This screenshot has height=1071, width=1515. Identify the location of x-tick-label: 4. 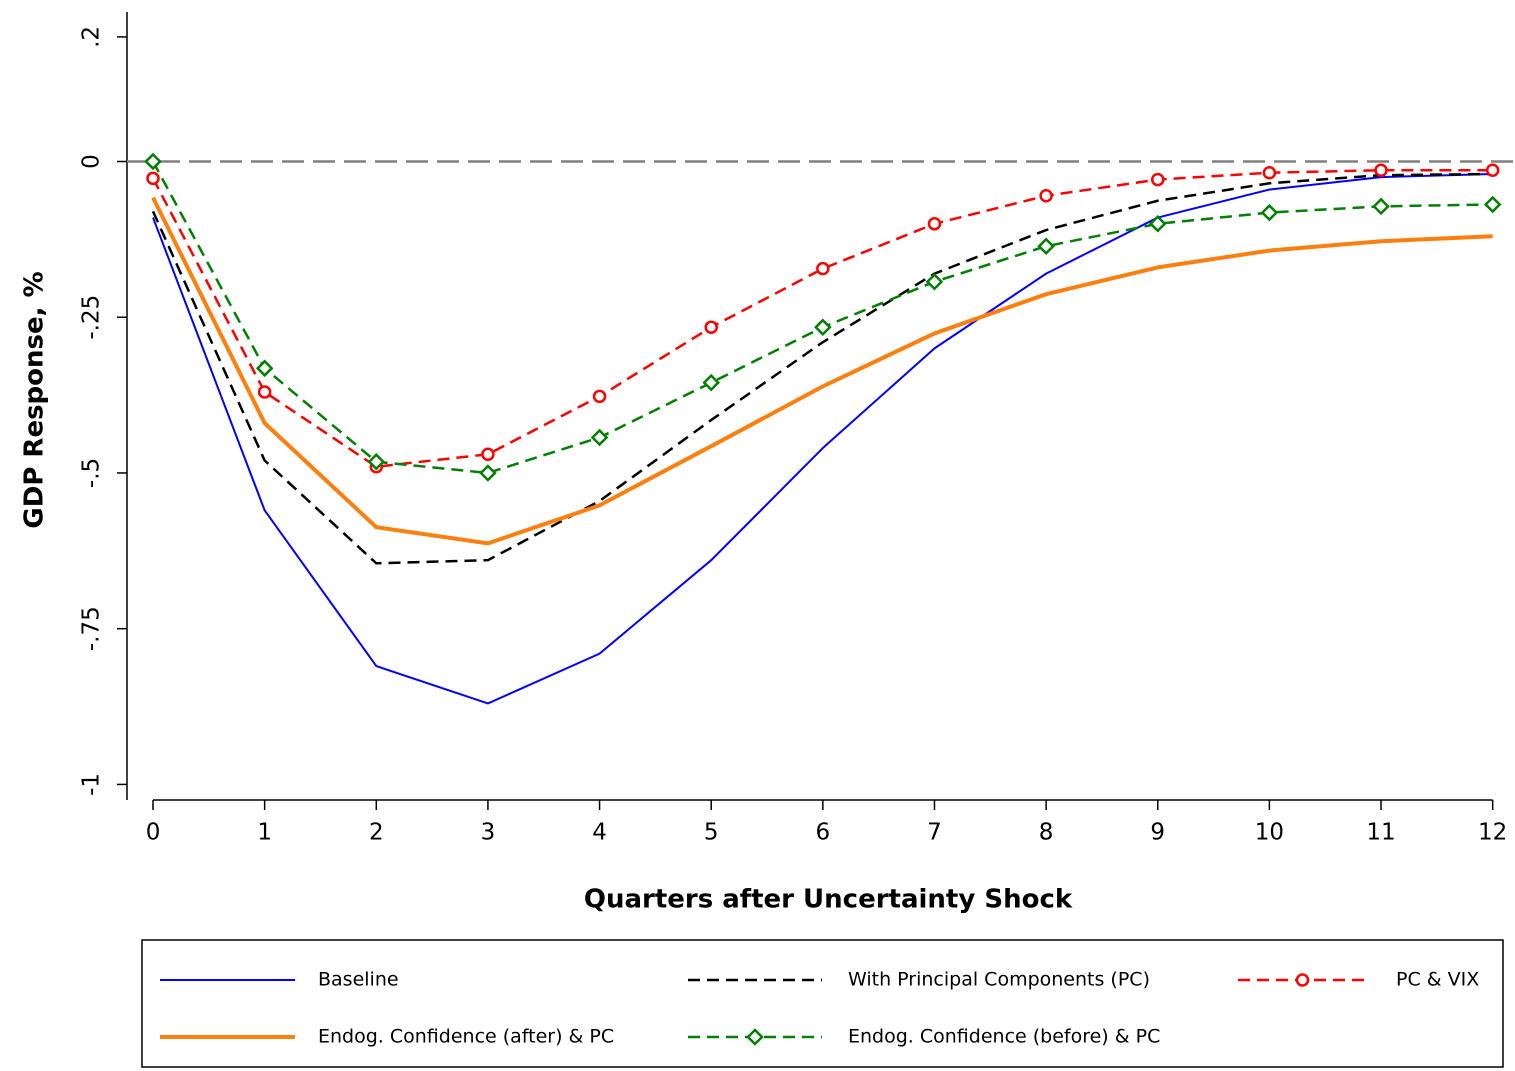
(599, 833).